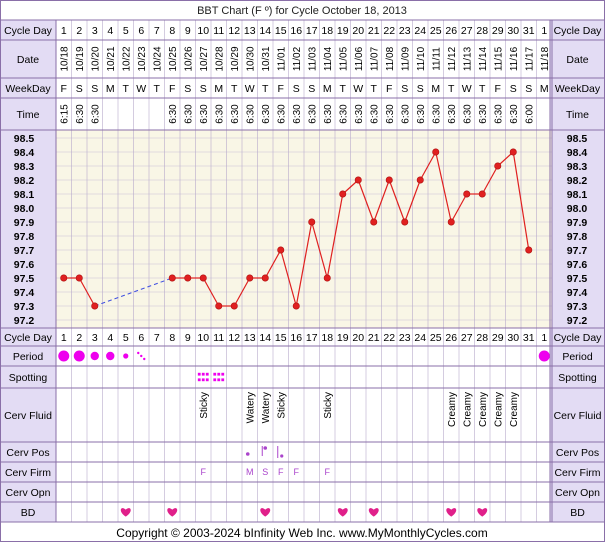 Image resolution: width=605 pixels, height=542 pixels. What do you see at coordinates (24, 265) in the screenshot?
I see `y-tick-label-left: 97.6` at bounding box center [24, 265].